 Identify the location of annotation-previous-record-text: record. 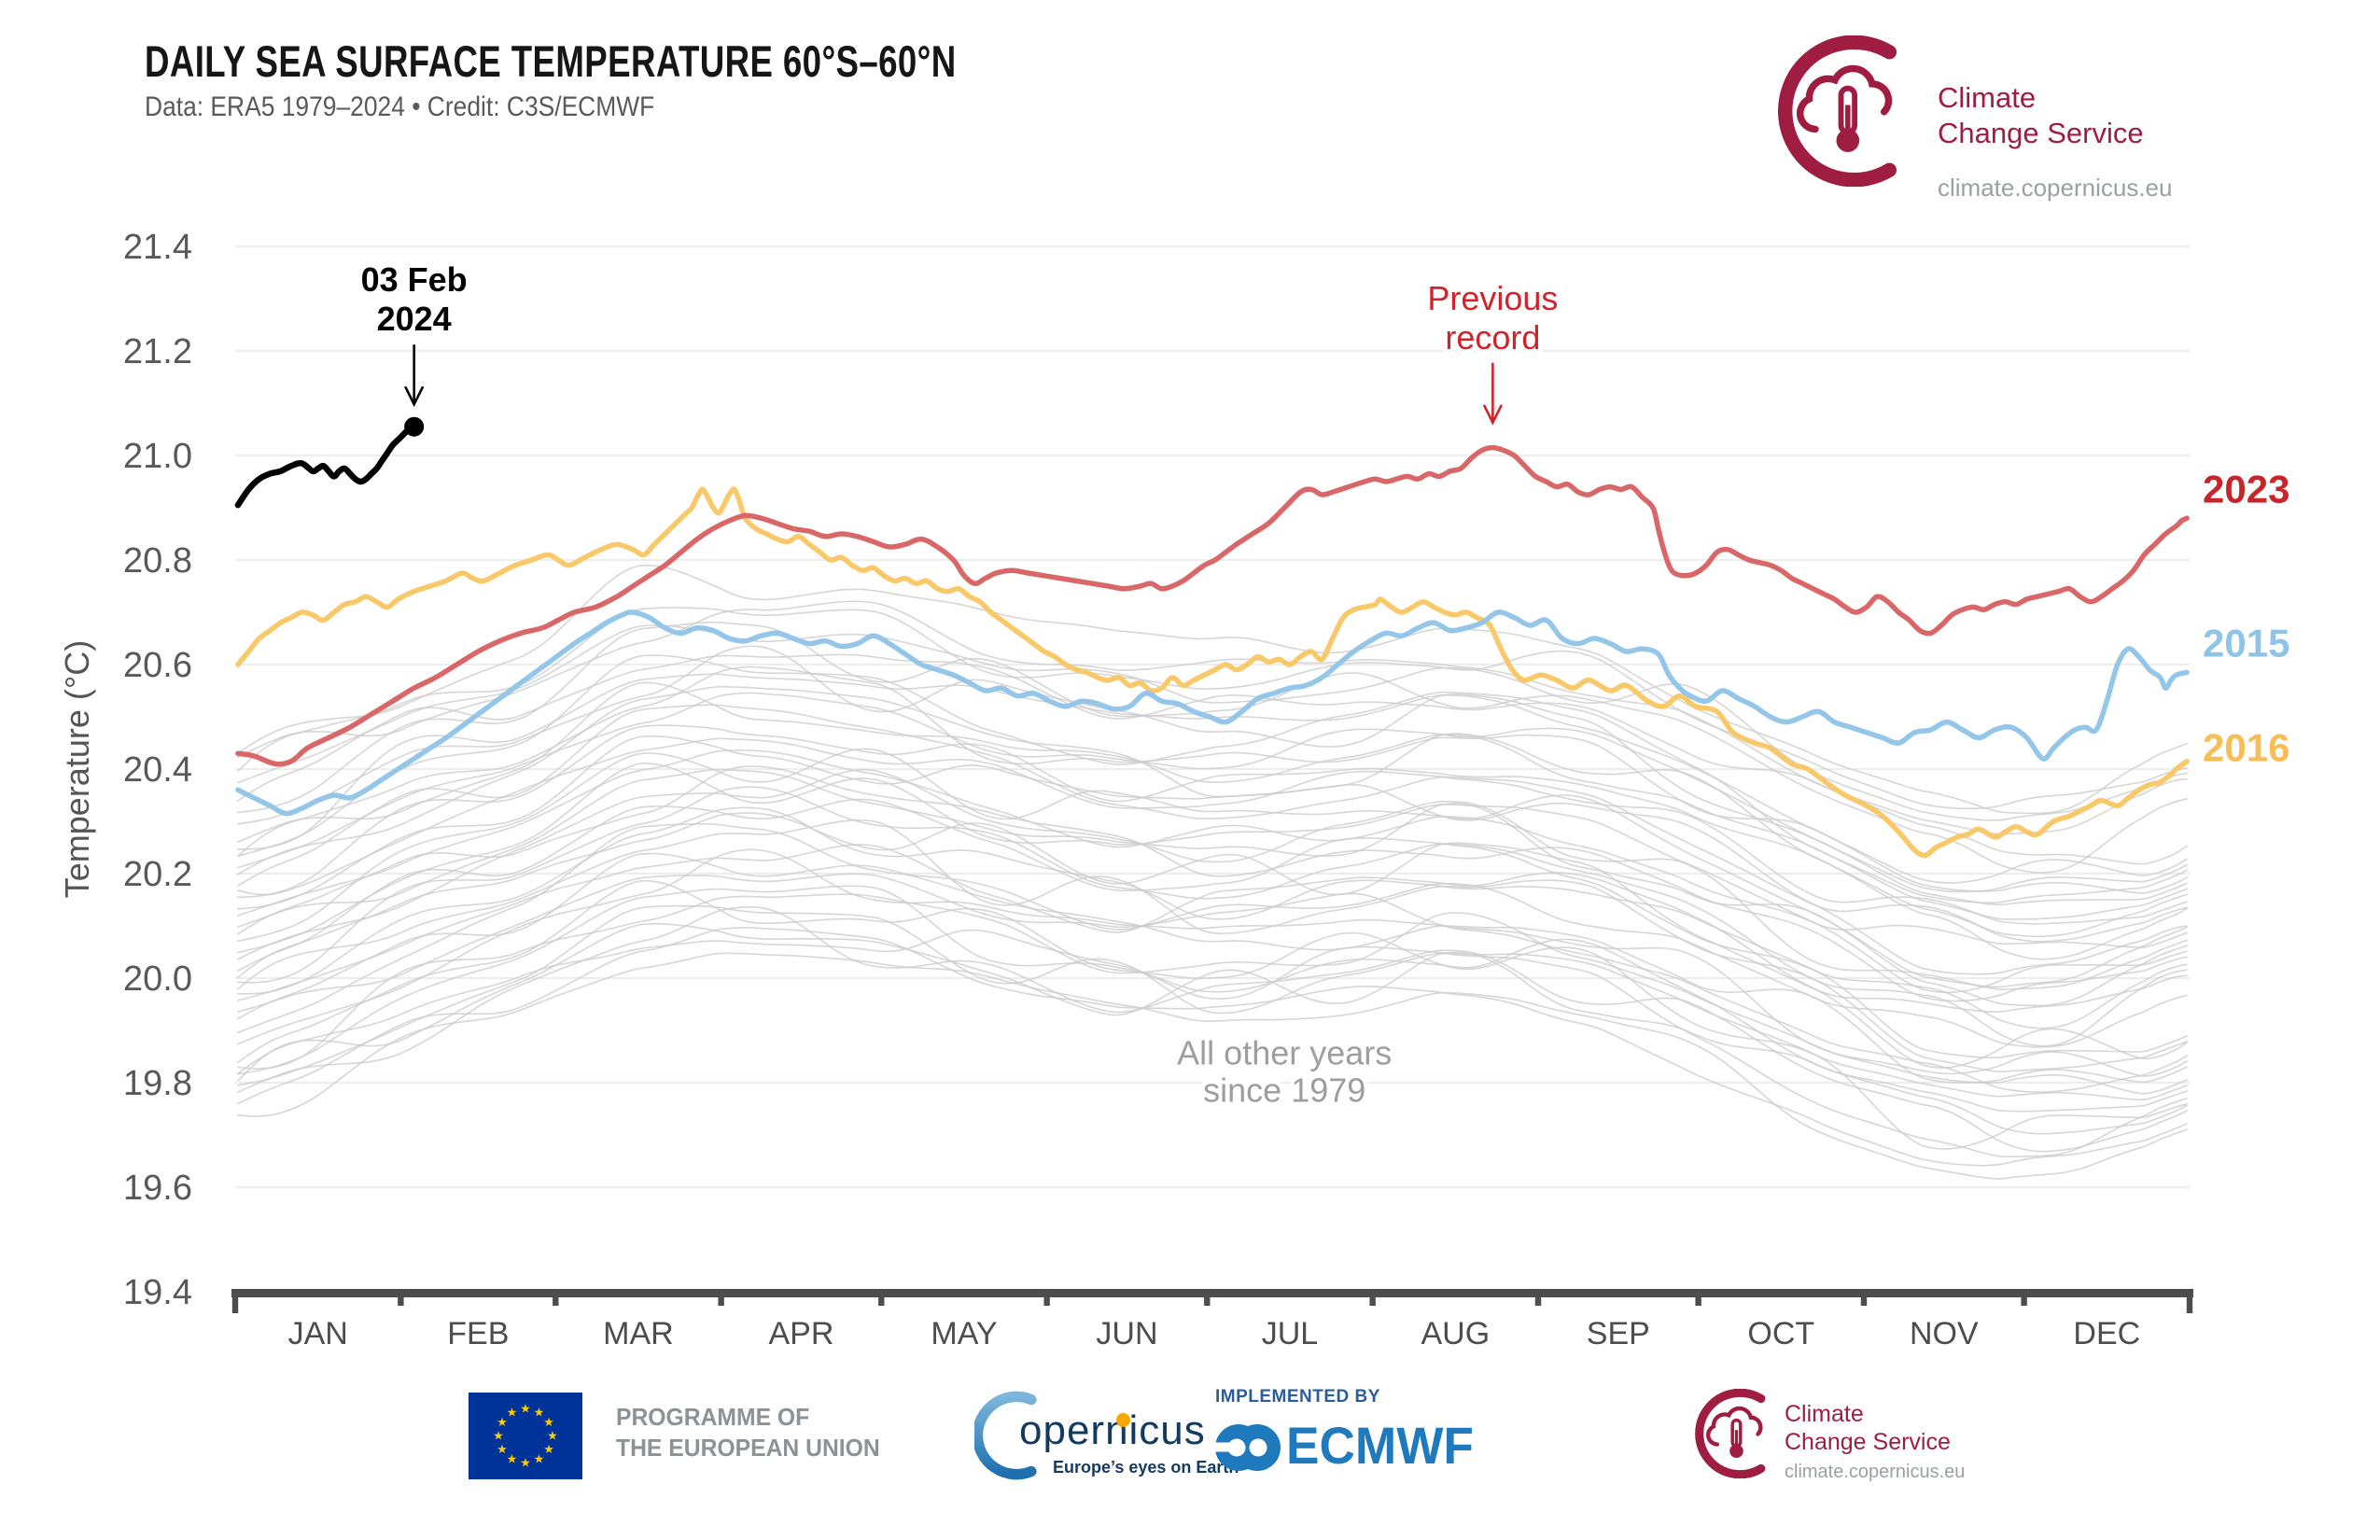
(1492, 337).